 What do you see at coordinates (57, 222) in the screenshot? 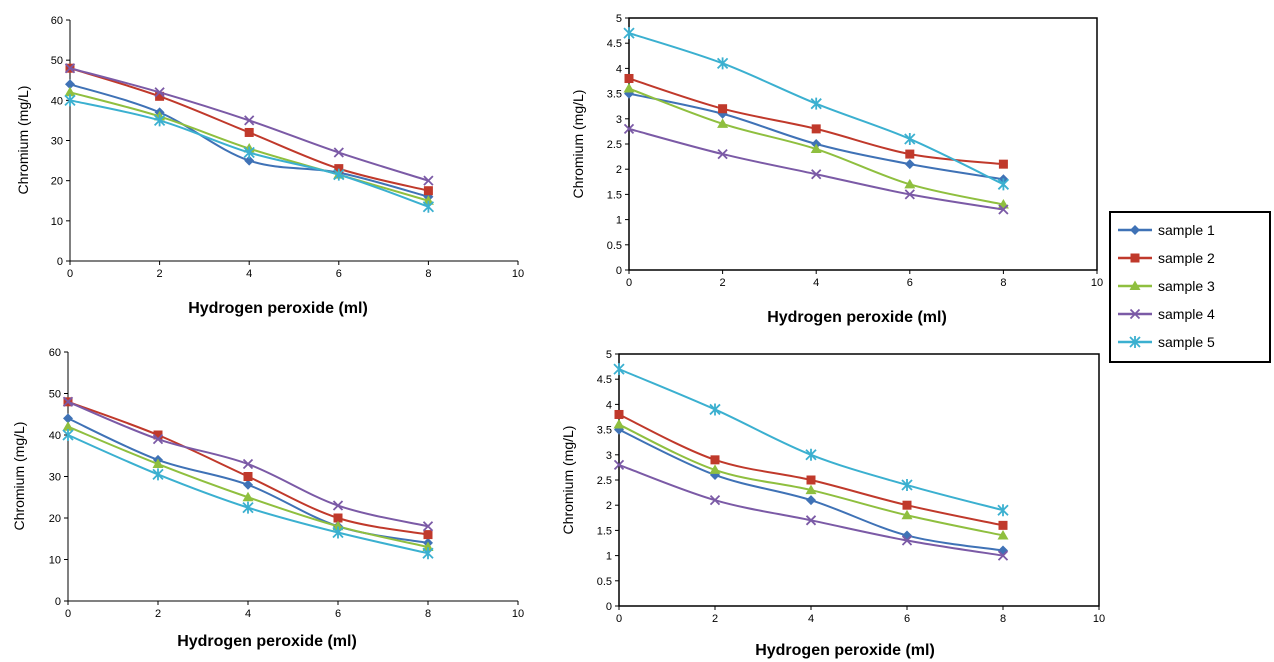
I see `y-tick-label: 10` at bounding box center [57, 222].